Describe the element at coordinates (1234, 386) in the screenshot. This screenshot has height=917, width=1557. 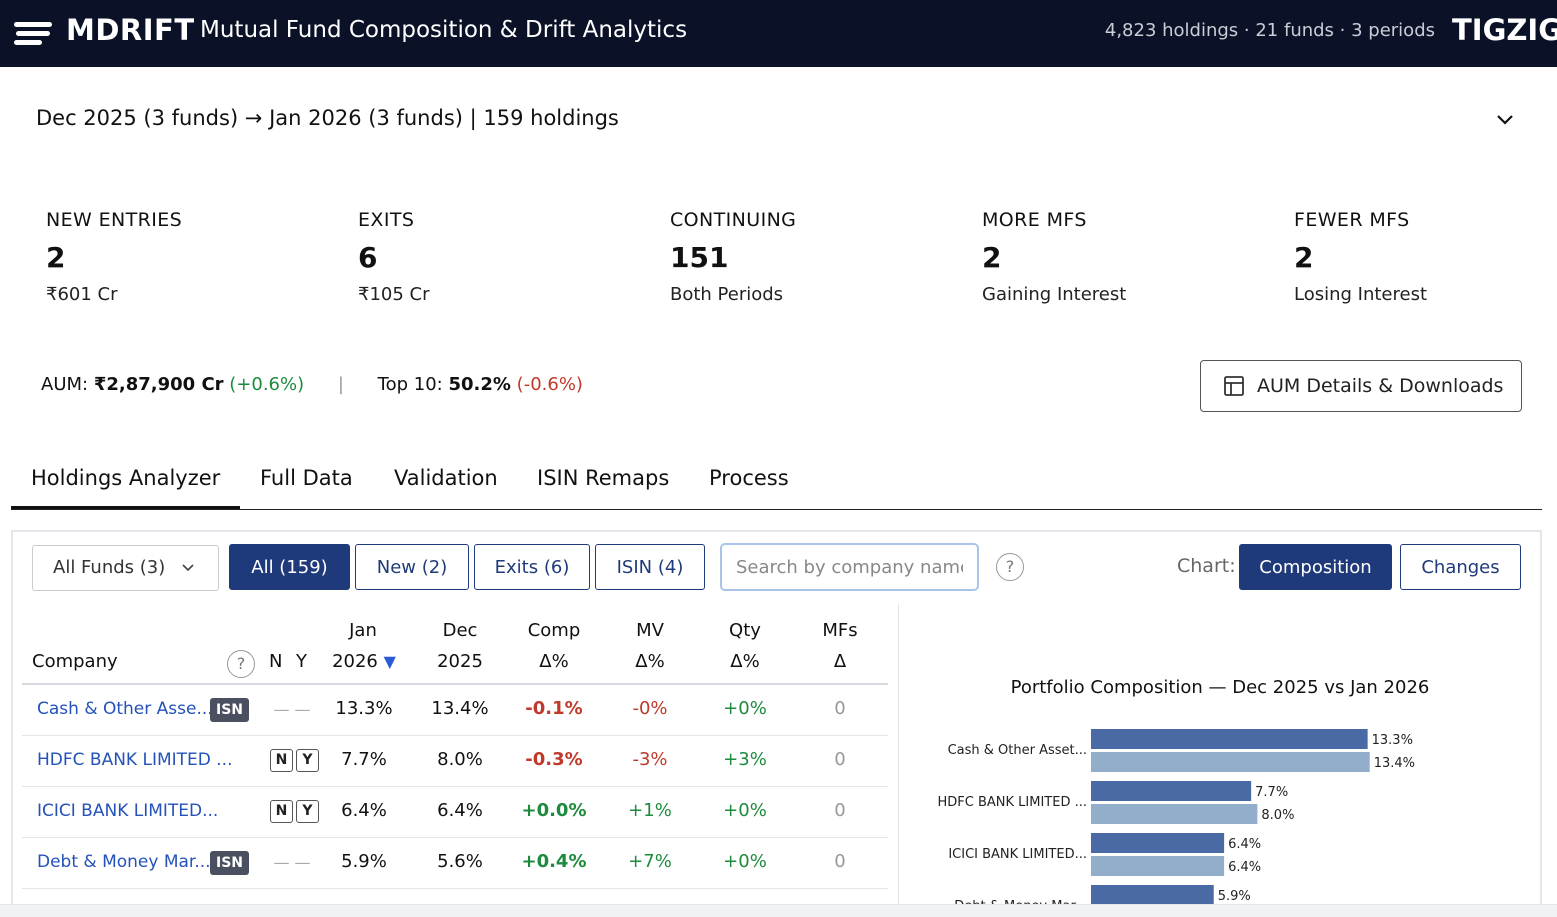
I see `table-icon` at that location.